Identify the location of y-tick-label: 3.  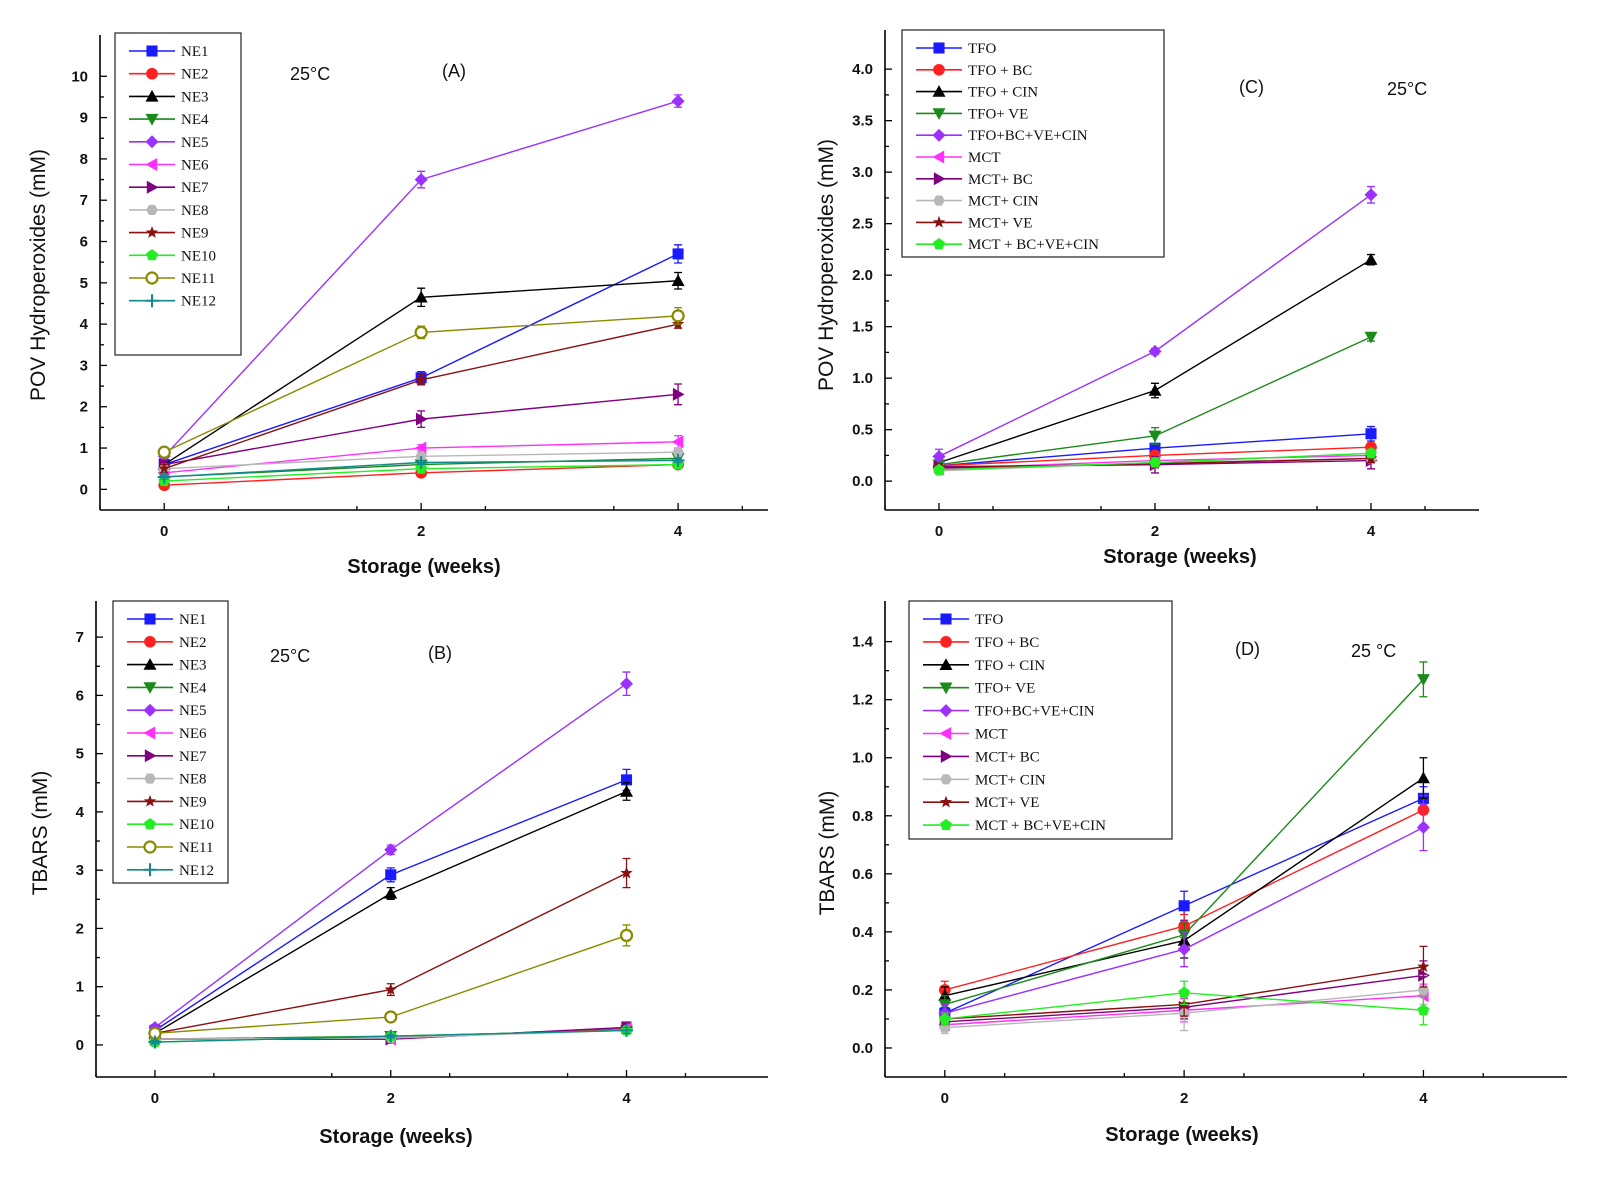
(84, 365).